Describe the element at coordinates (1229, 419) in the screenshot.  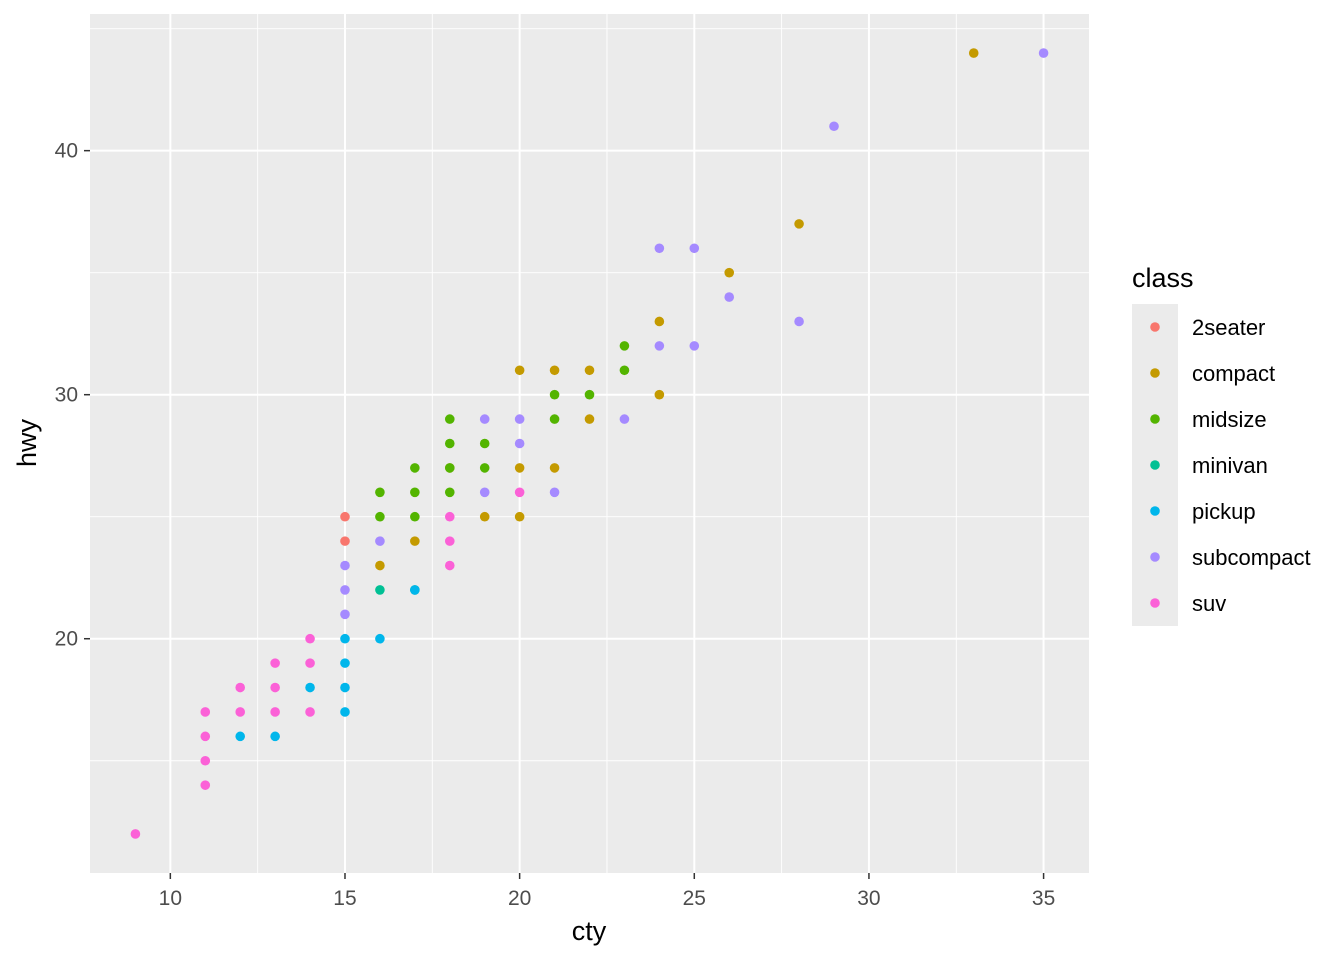
I see `legend-label: midsize` at that location.